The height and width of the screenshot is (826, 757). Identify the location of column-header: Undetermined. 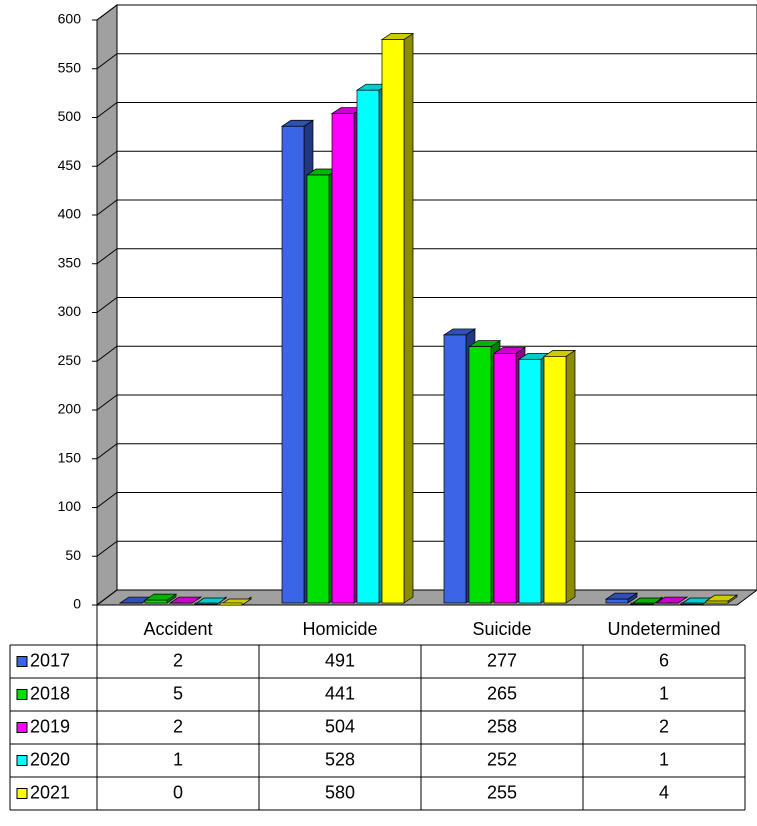
(663, 629).